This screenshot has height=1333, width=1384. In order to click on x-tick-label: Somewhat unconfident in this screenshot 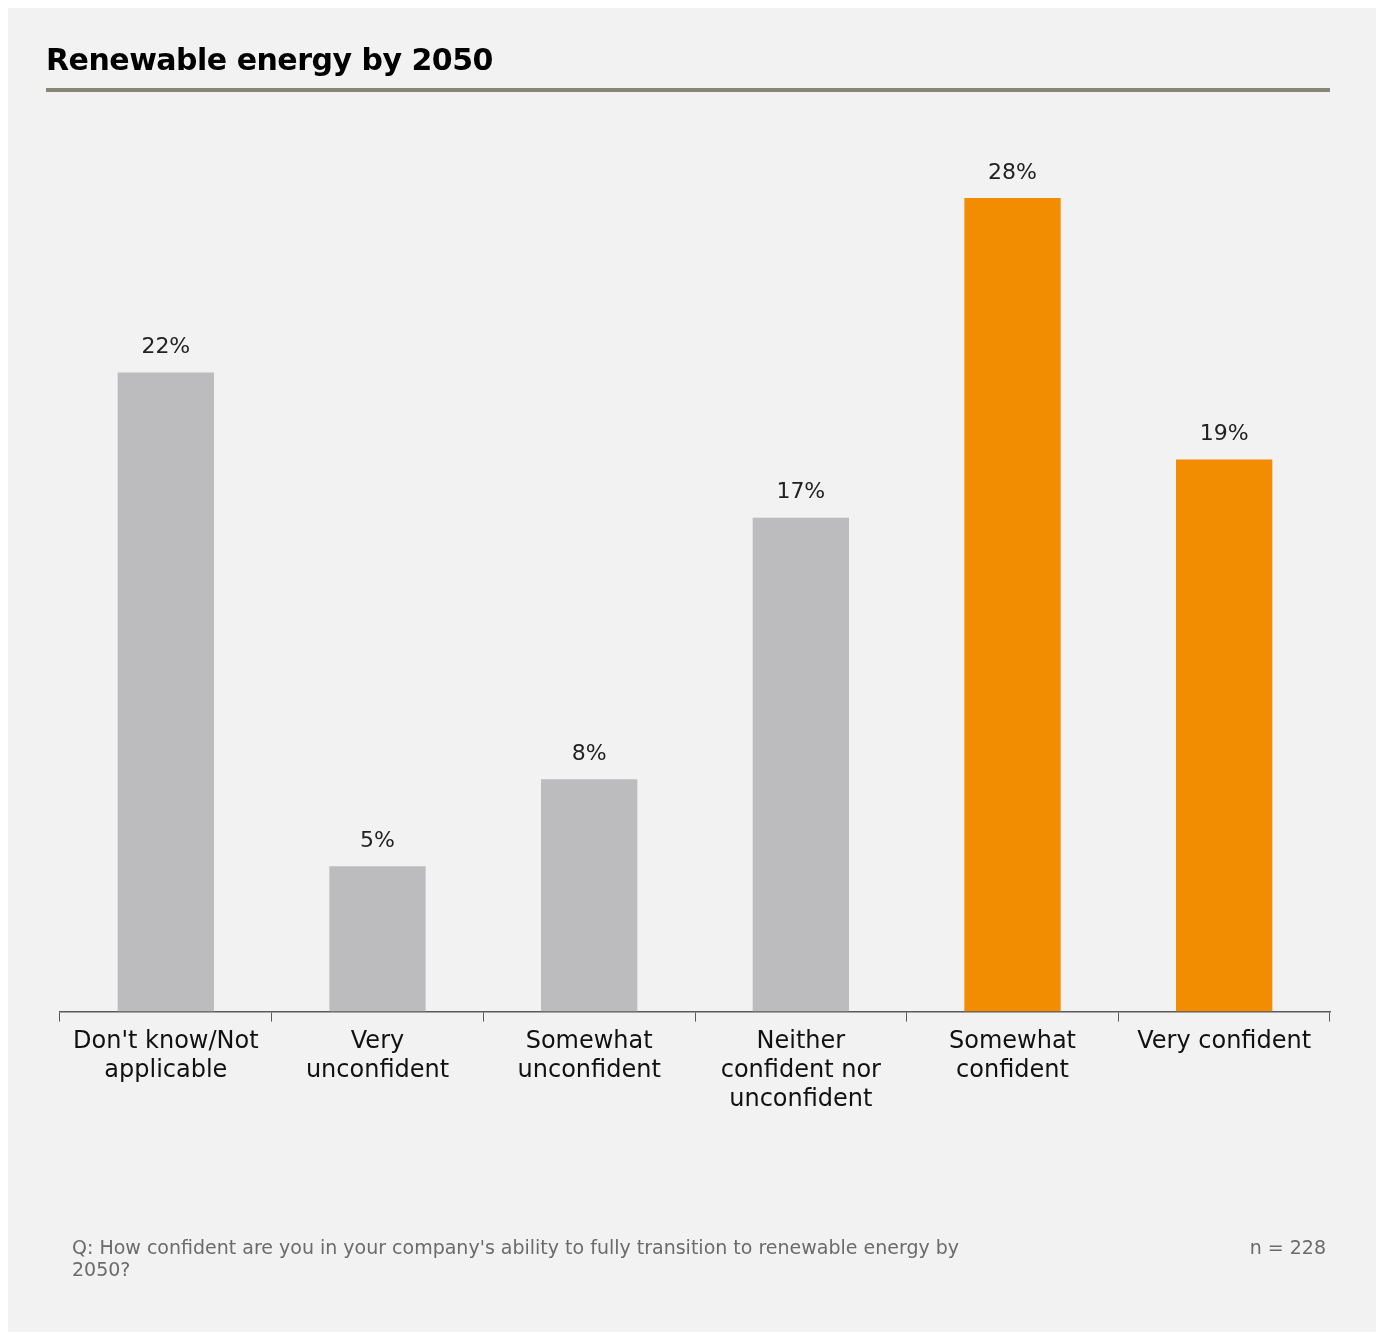, I will do `click(589, 1055)`.